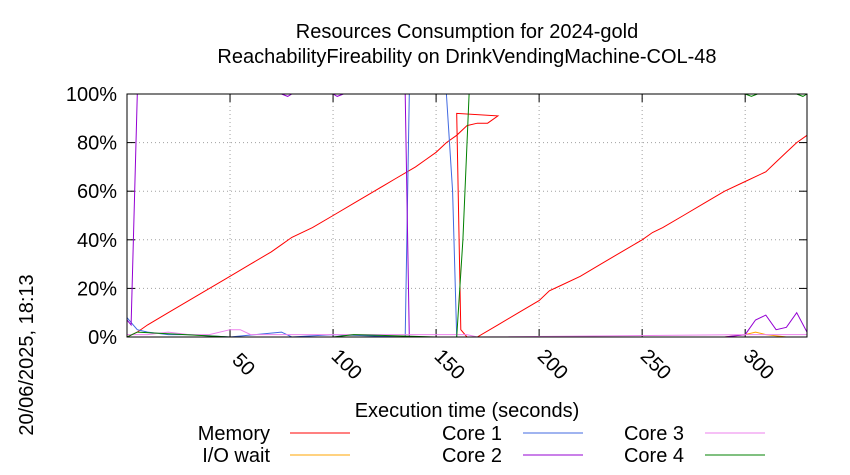 The width and height of the screenshot is (850, 475). I want to click on legend-label-core-3: Core 3, so click(654, 434).